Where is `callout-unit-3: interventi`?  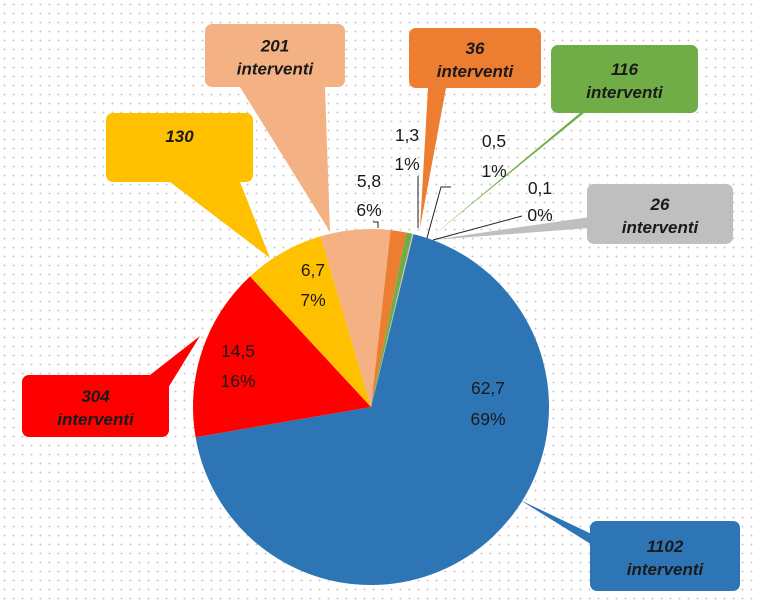
callout-unit-3: interventi is located at coordinates (276, 69).